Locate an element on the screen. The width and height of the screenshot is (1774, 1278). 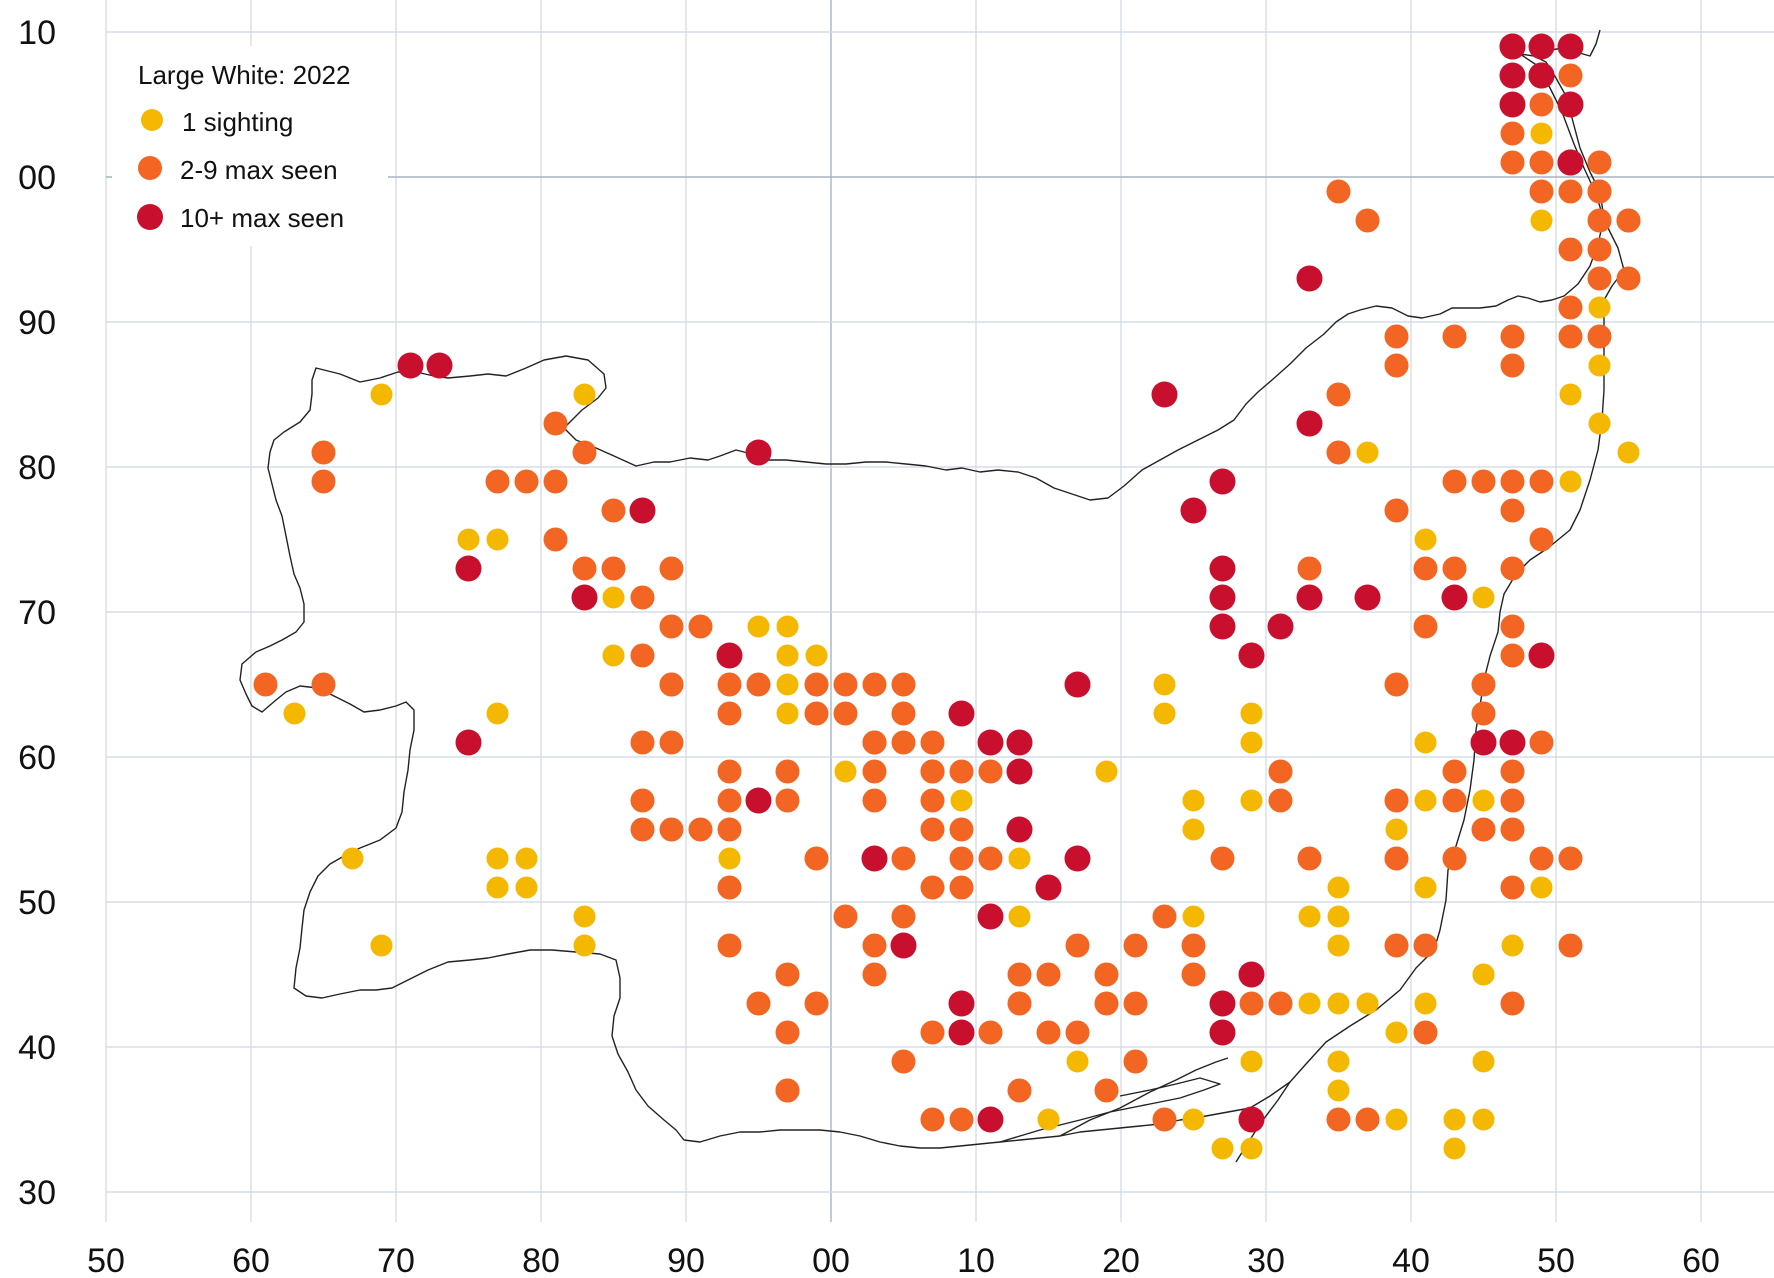
x-tick-label: 80 is located at coordinates (541, 1260).